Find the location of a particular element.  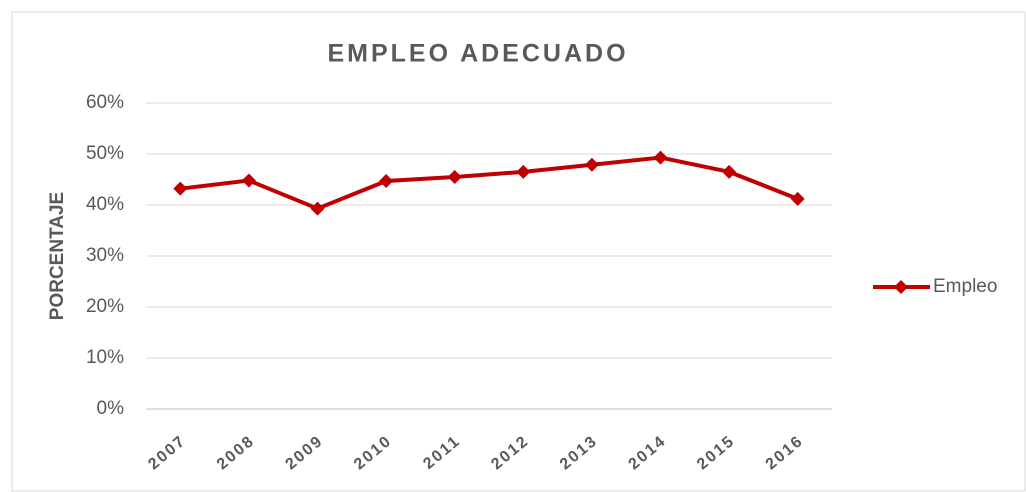

legend-label: Empleo is located at coordinates (965, 286).